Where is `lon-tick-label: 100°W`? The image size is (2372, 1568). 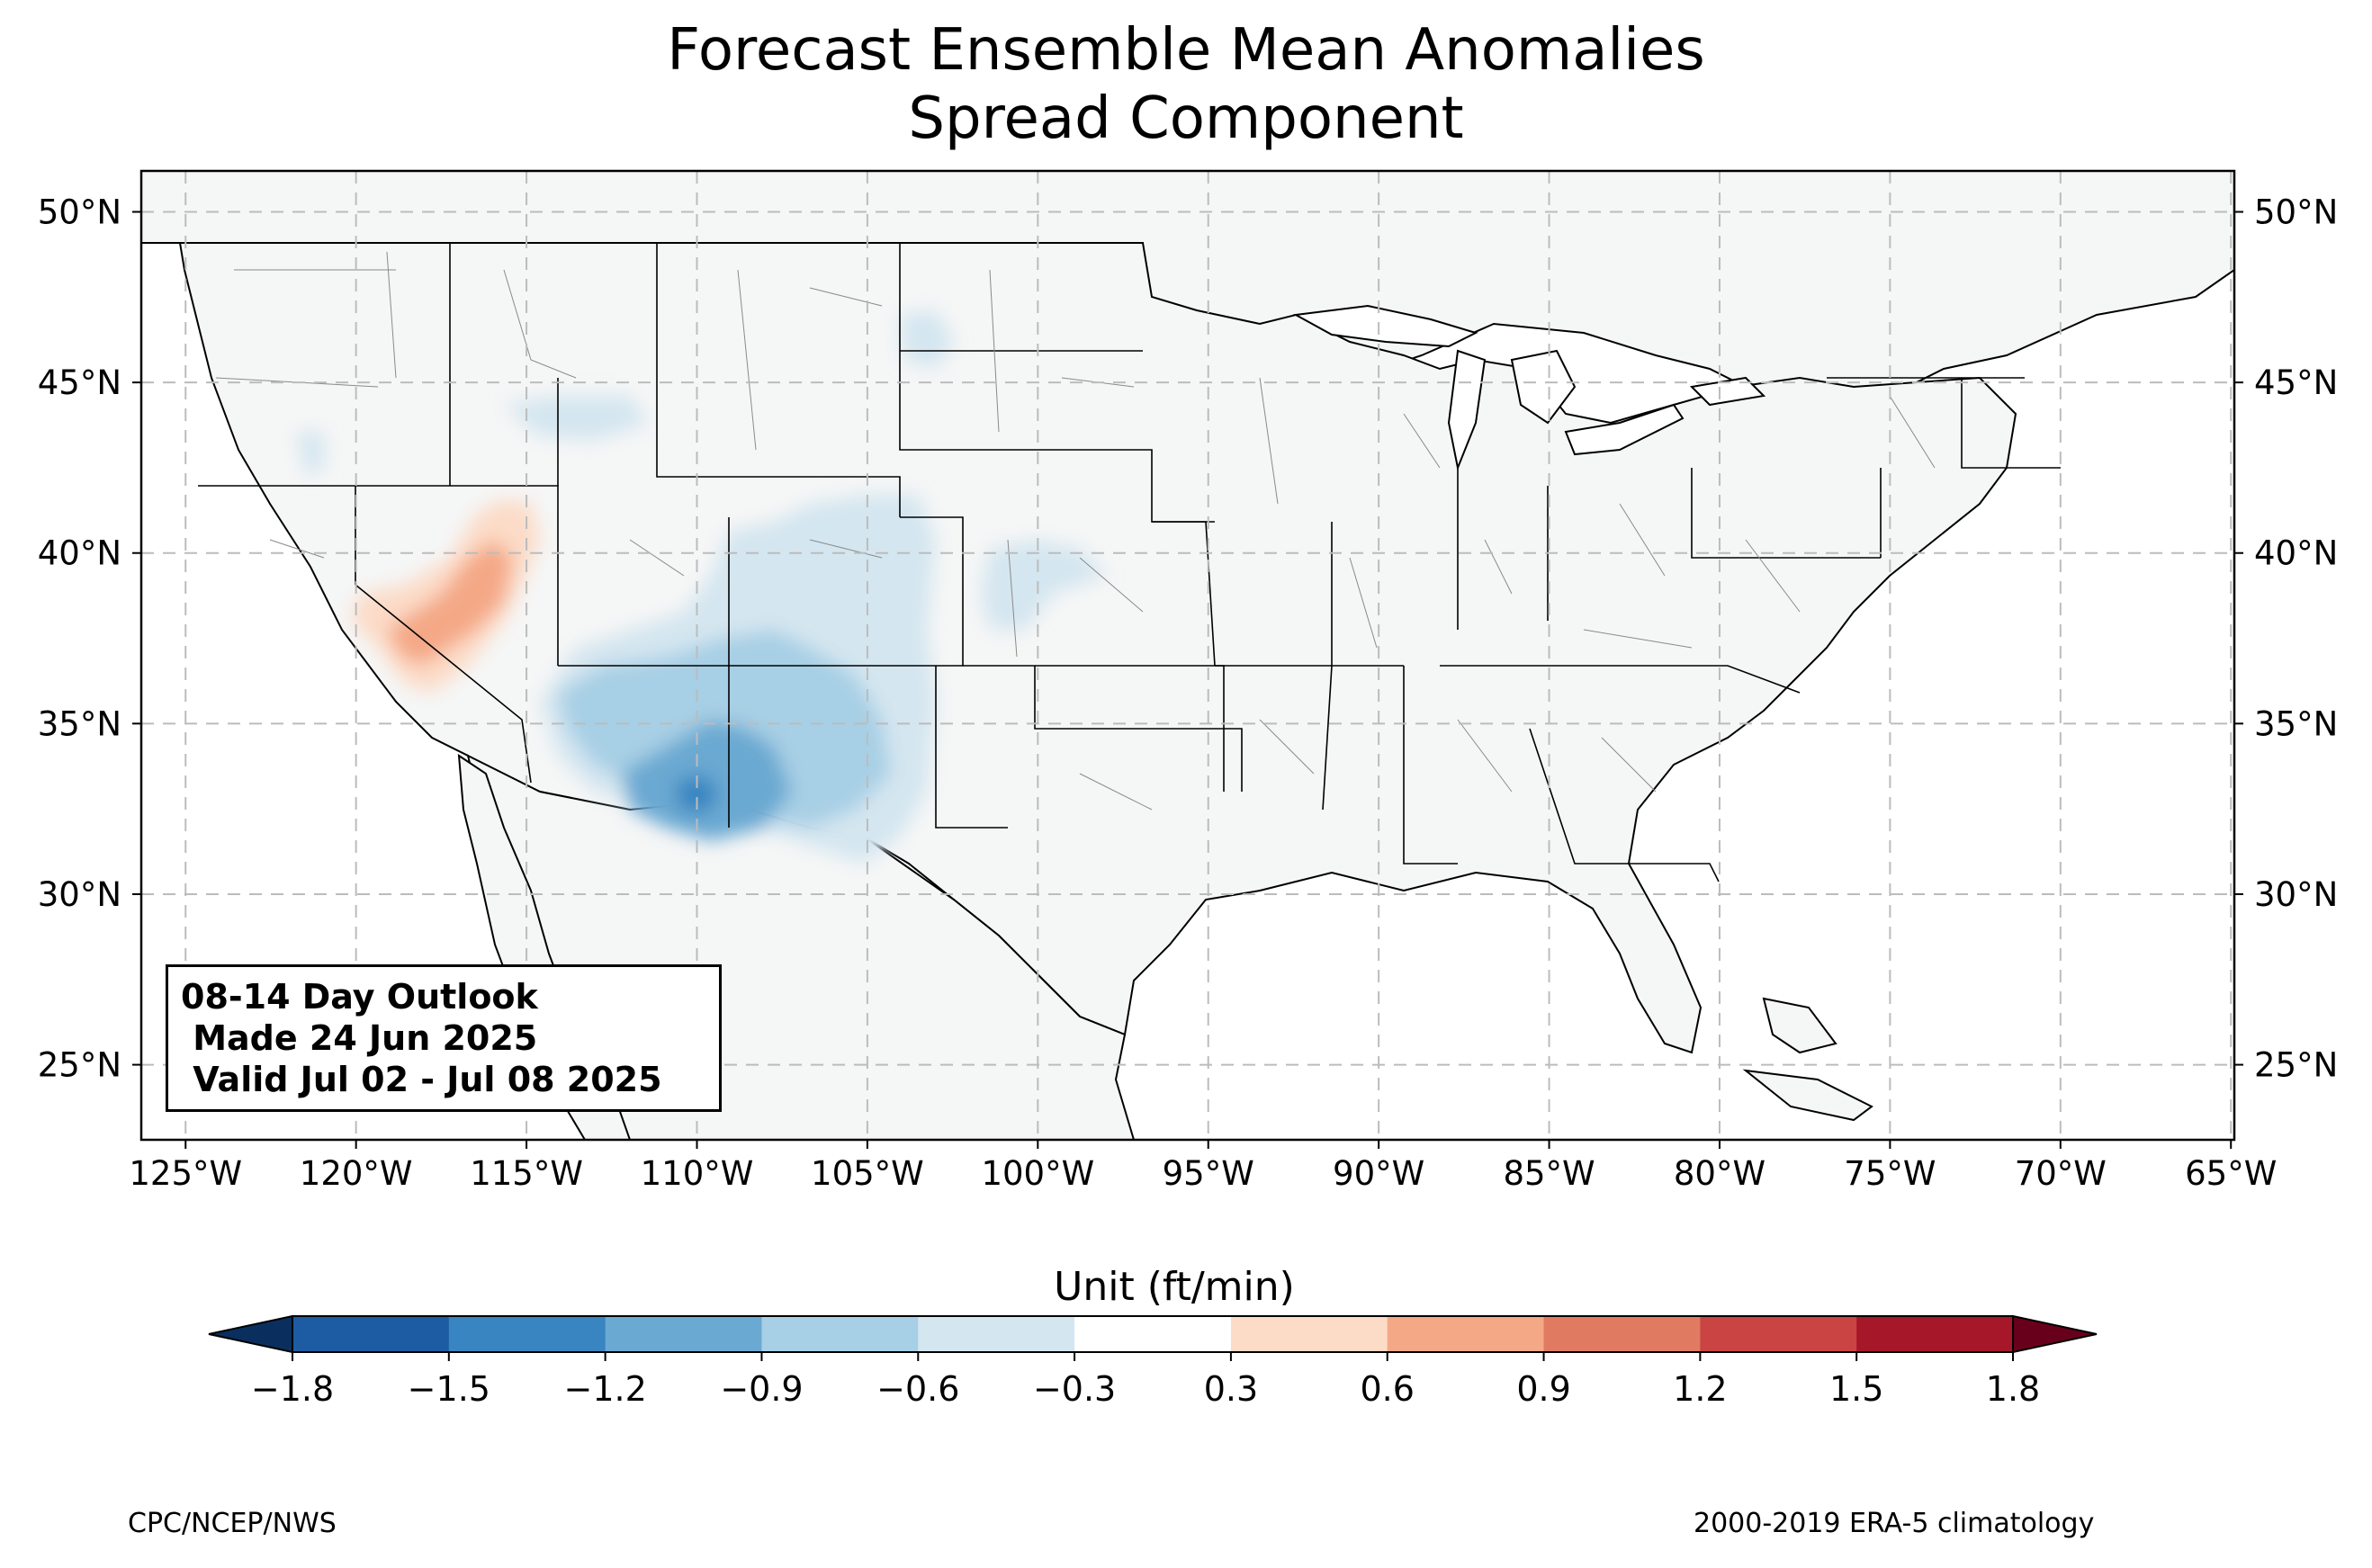 lon-tick-label: 100°W is located at coordinates (1037, 1173).